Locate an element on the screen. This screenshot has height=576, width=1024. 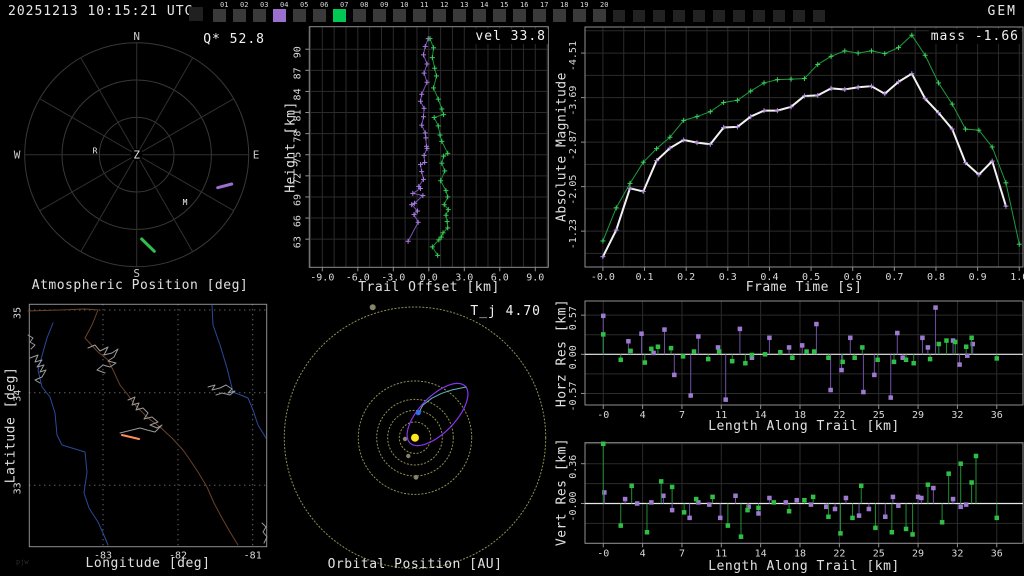
svg-text: 3.0 is located at coordinates (464, 277).